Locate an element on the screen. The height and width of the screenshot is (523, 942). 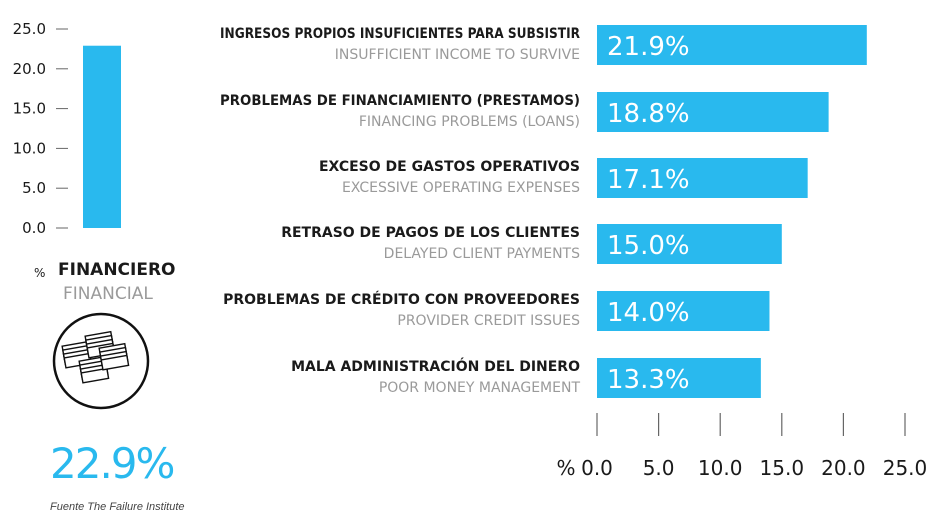
category-label-es: MALA ADMINISTRACIÓN DEL DINERO is located at coordinates (435, 366).